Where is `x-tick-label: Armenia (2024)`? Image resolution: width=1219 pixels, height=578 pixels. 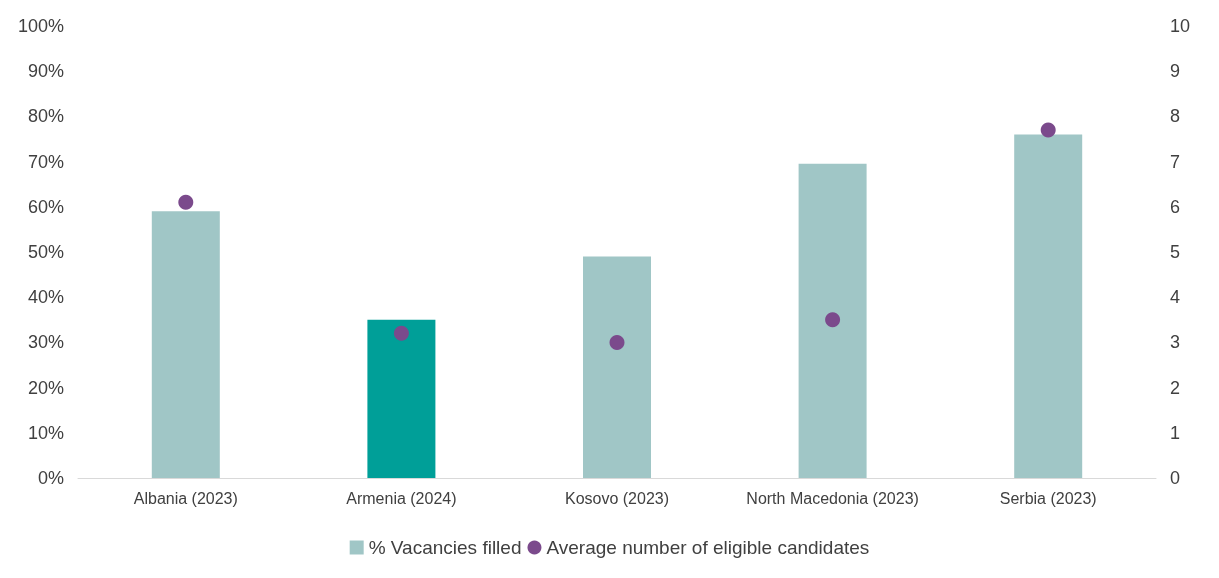 x-tick-label: Armenia (2024) is located at coordinates (401, 498).